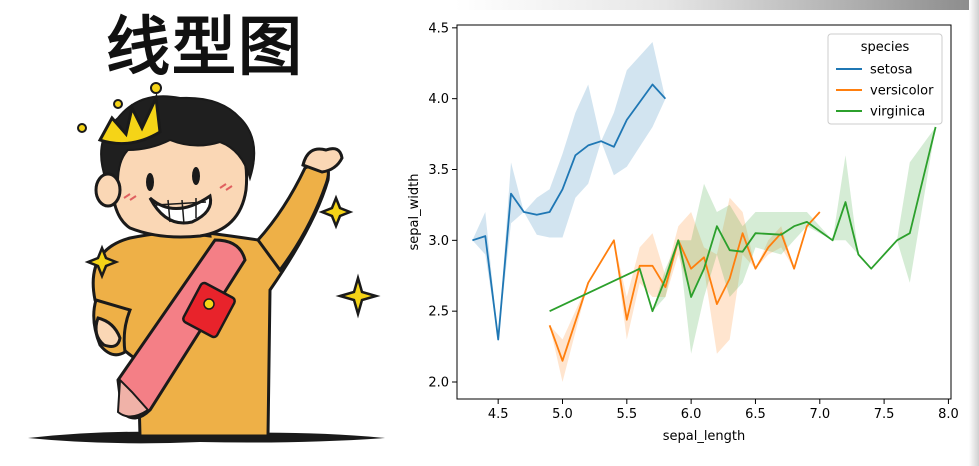 The image size is (979, 466). Describe the element at coordinates (414, 212) in the screenshot. I see `y-axis-label: sepal_width` at that location.